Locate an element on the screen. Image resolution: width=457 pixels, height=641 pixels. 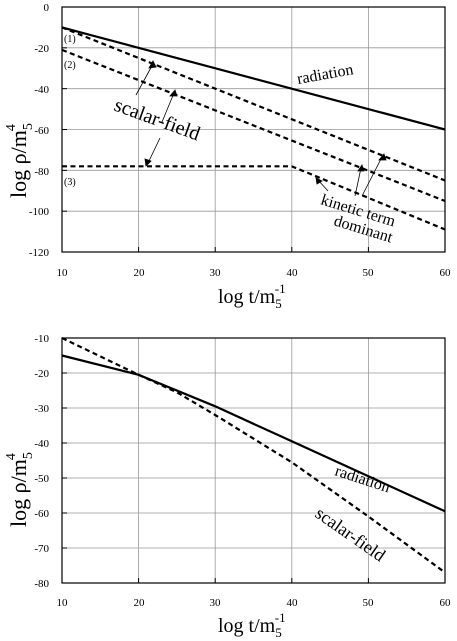
bottom-annotation-scalar-field: scalar-field is located at coordinates (350, 534).